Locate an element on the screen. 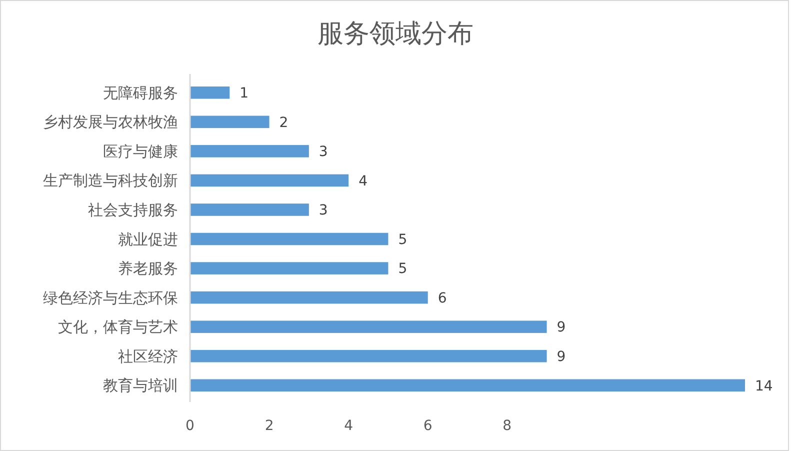  x-tick-label: 6 is located at coordinates (427, 426).